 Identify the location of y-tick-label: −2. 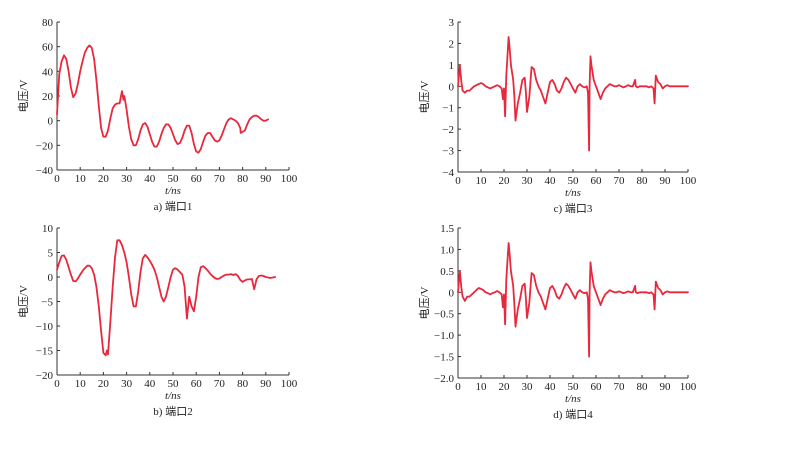
(448, 130).